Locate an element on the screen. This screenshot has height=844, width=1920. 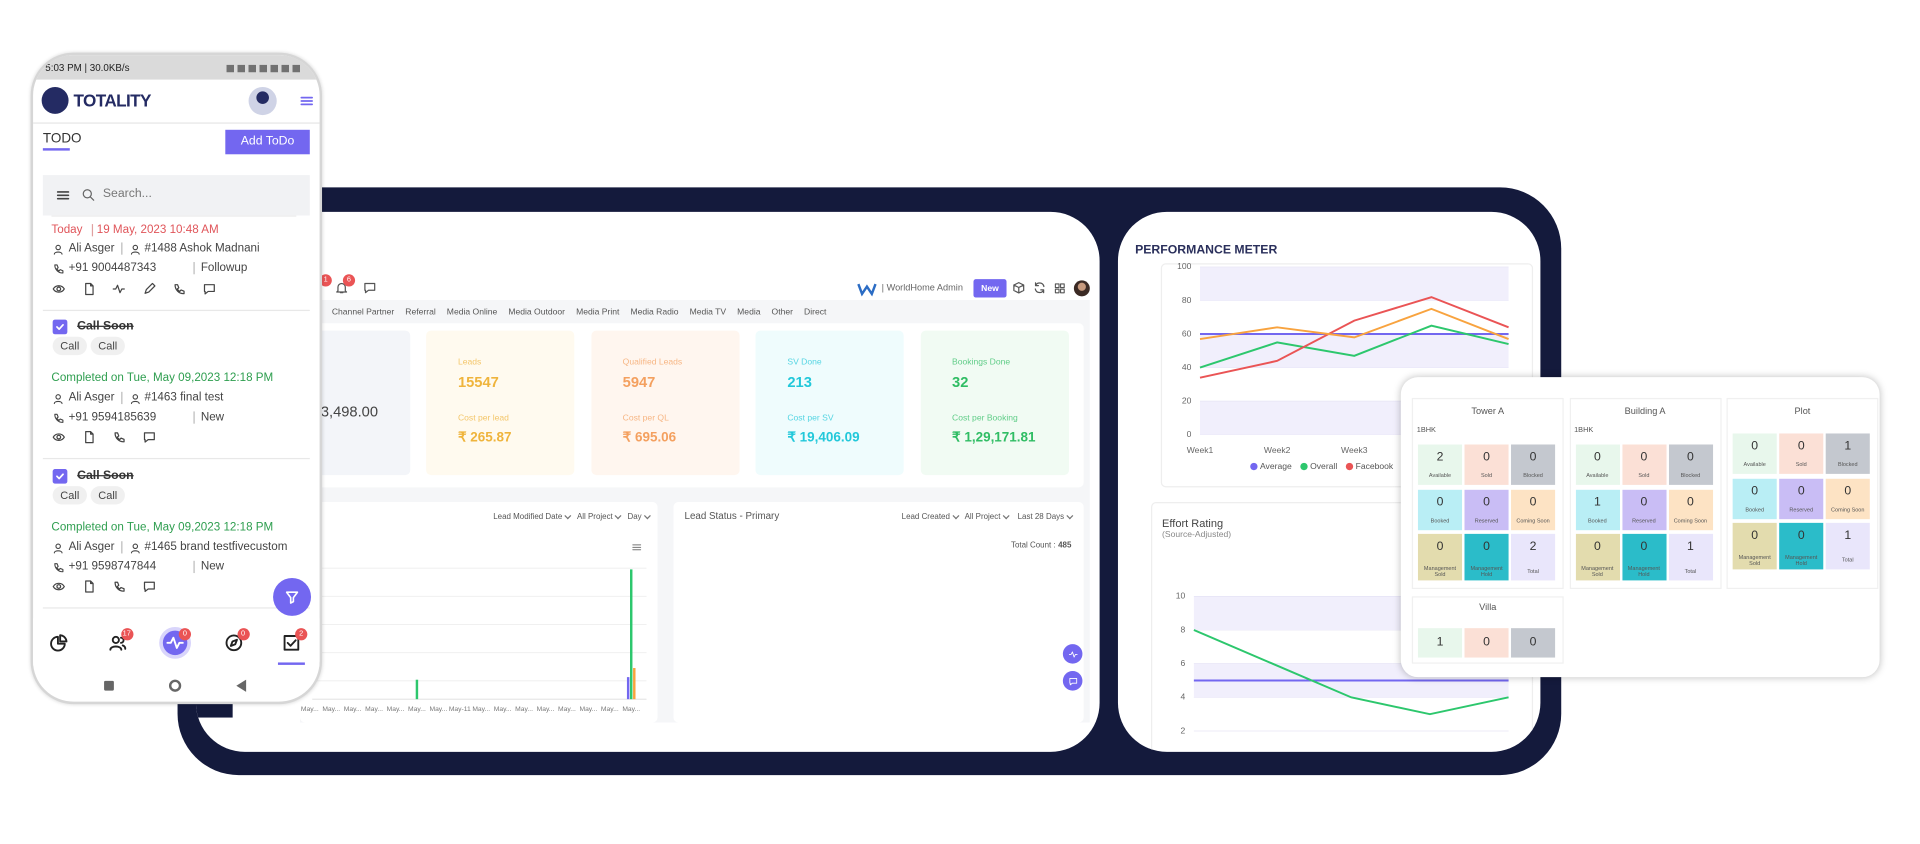
source-tab: Media Radio is located at coordinates (654, 312).